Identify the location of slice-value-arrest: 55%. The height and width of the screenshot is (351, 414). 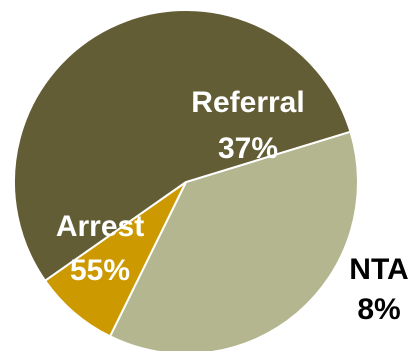
(100, 270).